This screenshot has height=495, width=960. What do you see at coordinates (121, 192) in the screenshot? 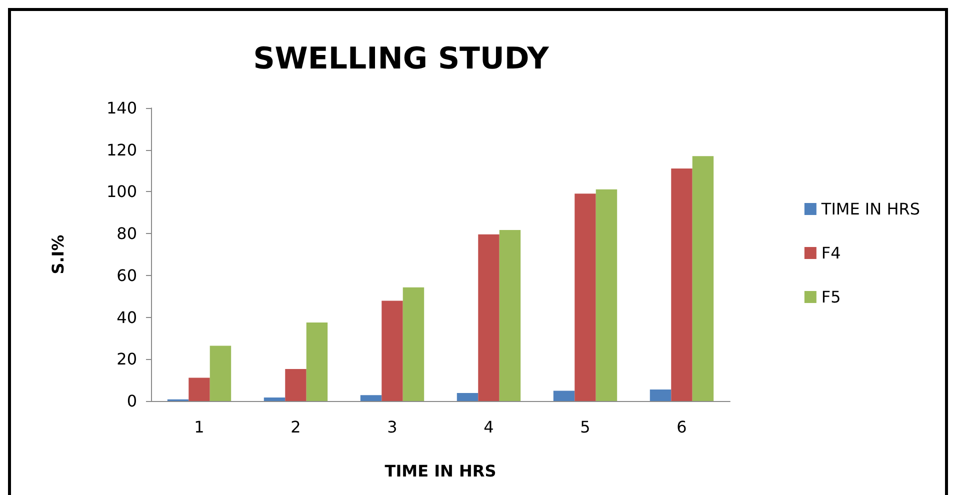
I see `y-tick-label: 100` at bounding box center [121, 192].